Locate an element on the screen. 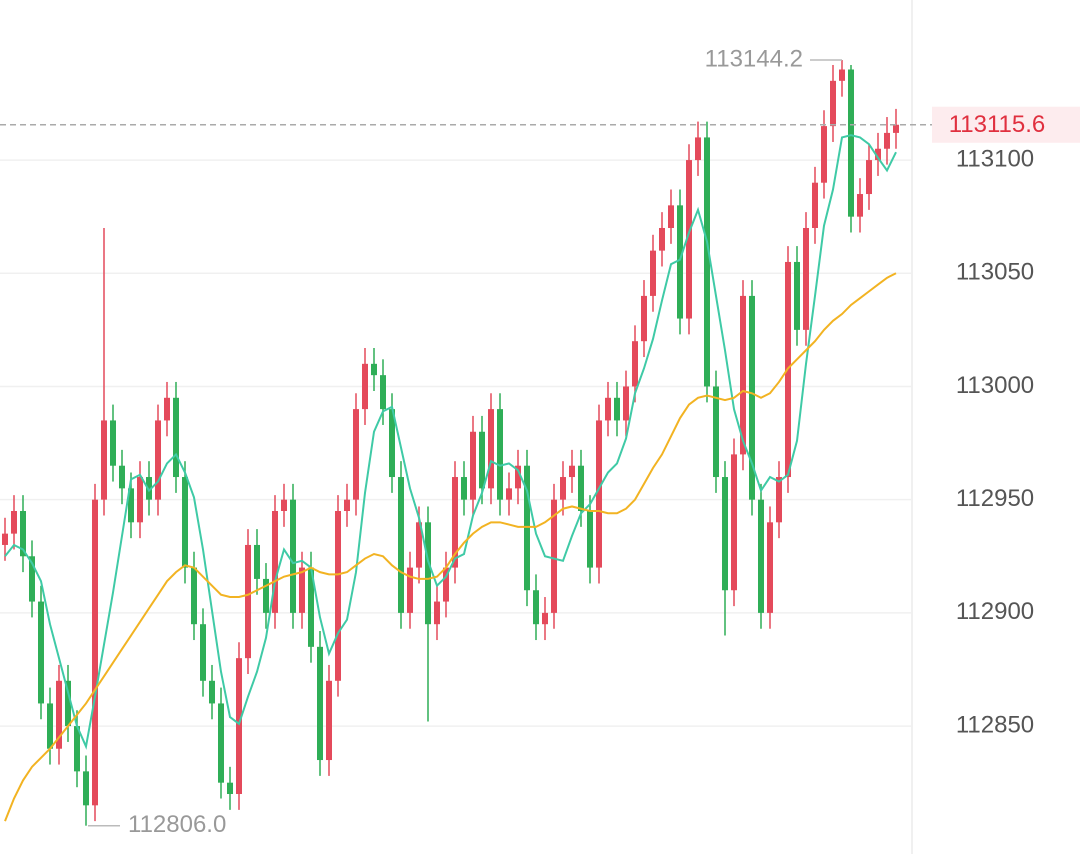 This screenshot has width=1080, height=854. y-tick-label: 113050 is located at coordinates (995, 272).